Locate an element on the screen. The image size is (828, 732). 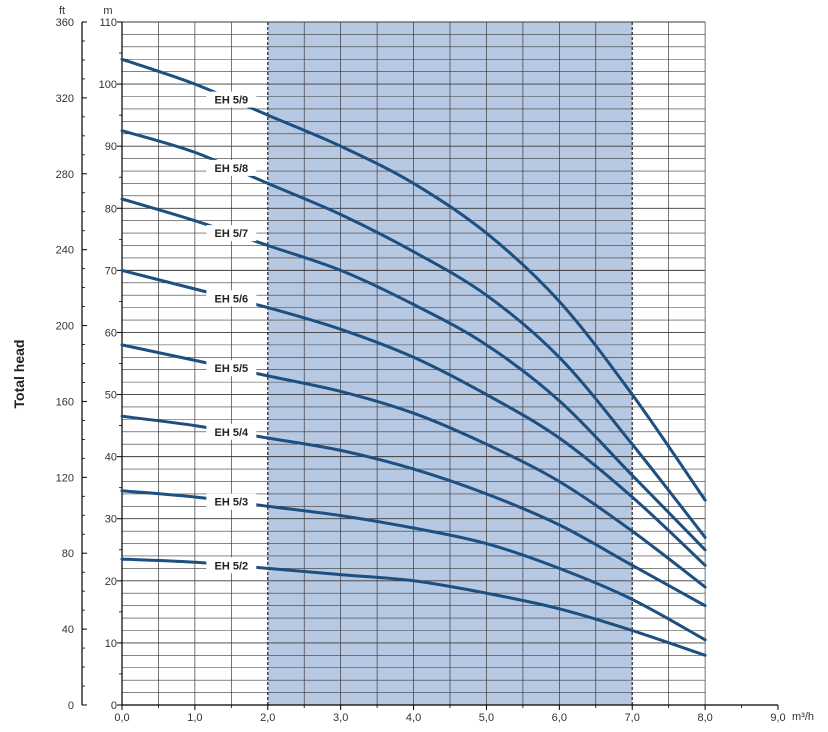
x-tick-label: 1,0 is located at coordinates (194, 718).